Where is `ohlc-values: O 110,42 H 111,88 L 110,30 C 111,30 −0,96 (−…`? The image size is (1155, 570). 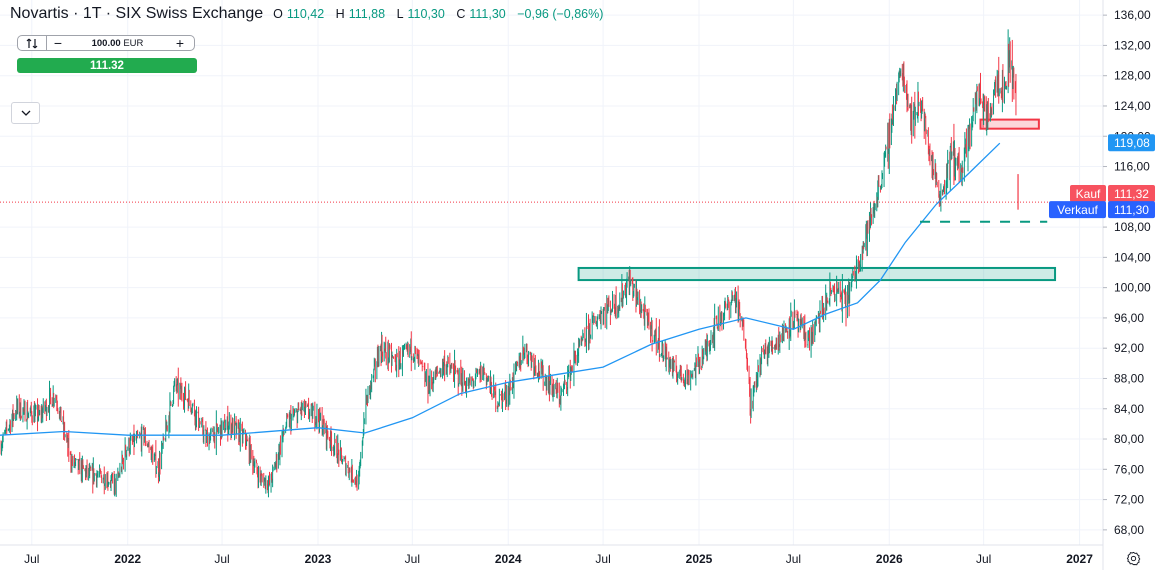
ohlc-values: O 110,42 H 111,88 L 110,30 C 111,30 −0,96 (−… is located at coordinates (440, 14).